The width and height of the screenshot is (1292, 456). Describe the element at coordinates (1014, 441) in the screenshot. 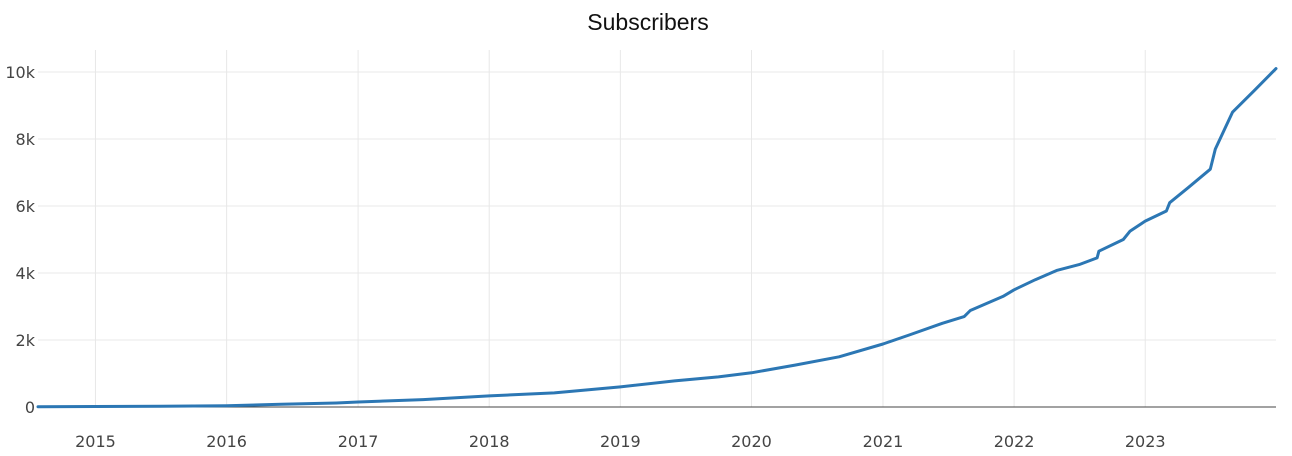

I see `x-tick-label: 2022` at that location.